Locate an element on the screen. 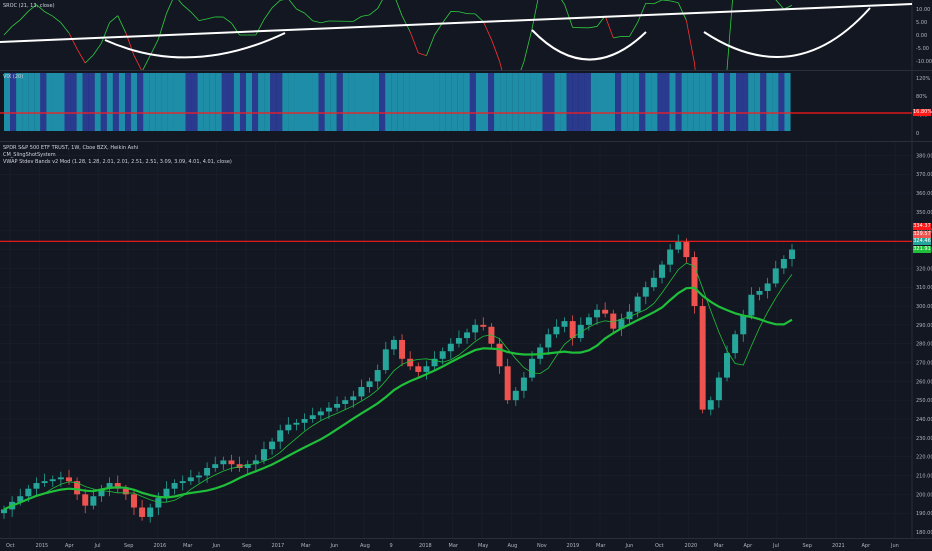  price-axis-label: 290.00 is located at coordinates (924, 326).